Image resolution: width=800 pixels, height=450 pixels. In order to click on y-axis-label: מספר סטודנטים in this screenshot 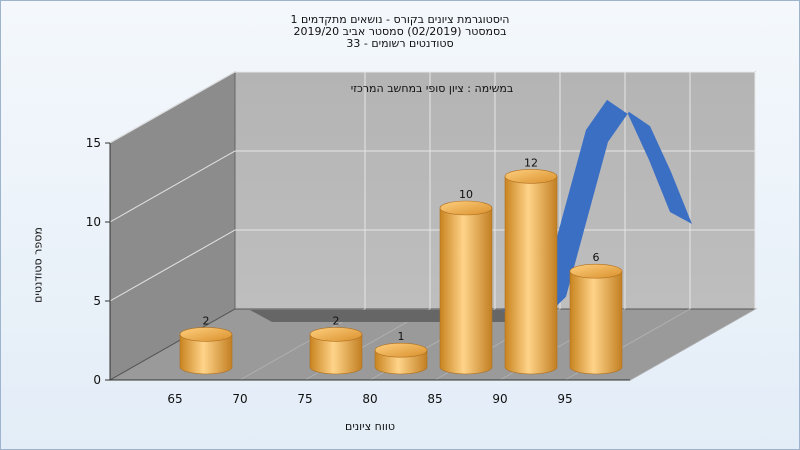, I will do `click(38, 265)`.